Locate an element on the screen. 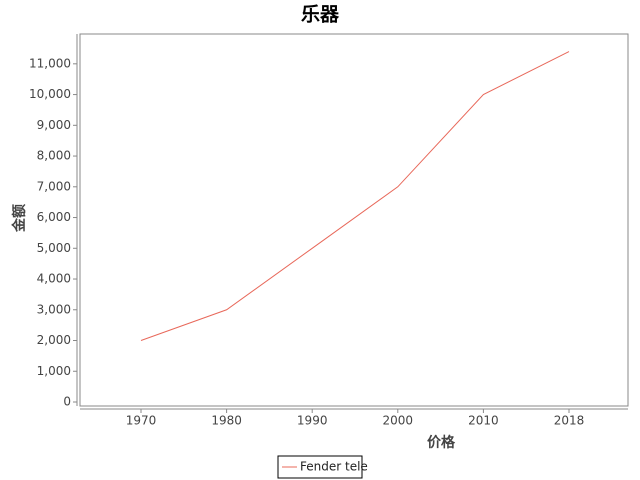 Image resolution: width=640 pixels, height=480 pixels. x-tick-label: 1980 is located at coordinates (226, 421).